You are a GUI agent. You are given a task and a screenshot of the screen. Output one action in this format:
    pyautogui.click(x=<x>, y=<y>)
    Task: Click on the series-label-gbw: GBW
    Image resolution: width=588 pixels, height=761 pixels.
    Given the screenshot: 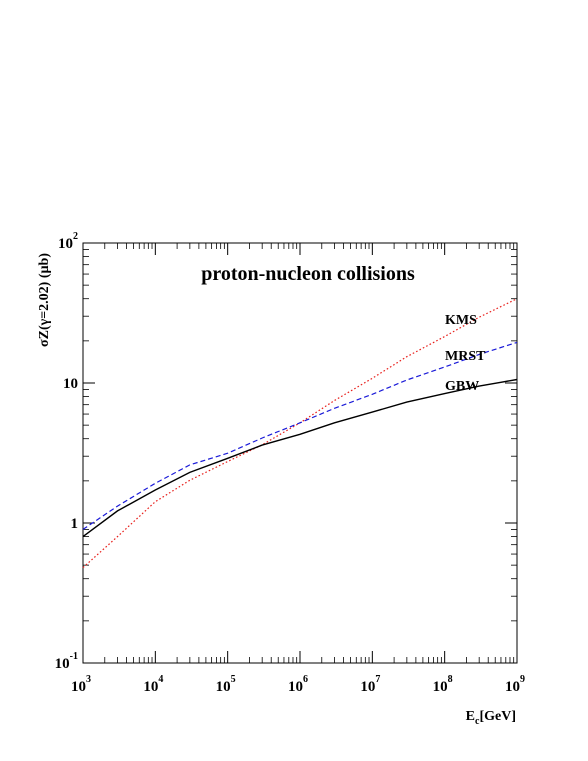 What is the action you would take?
    pyautogui.click(x=462, y=386)
    